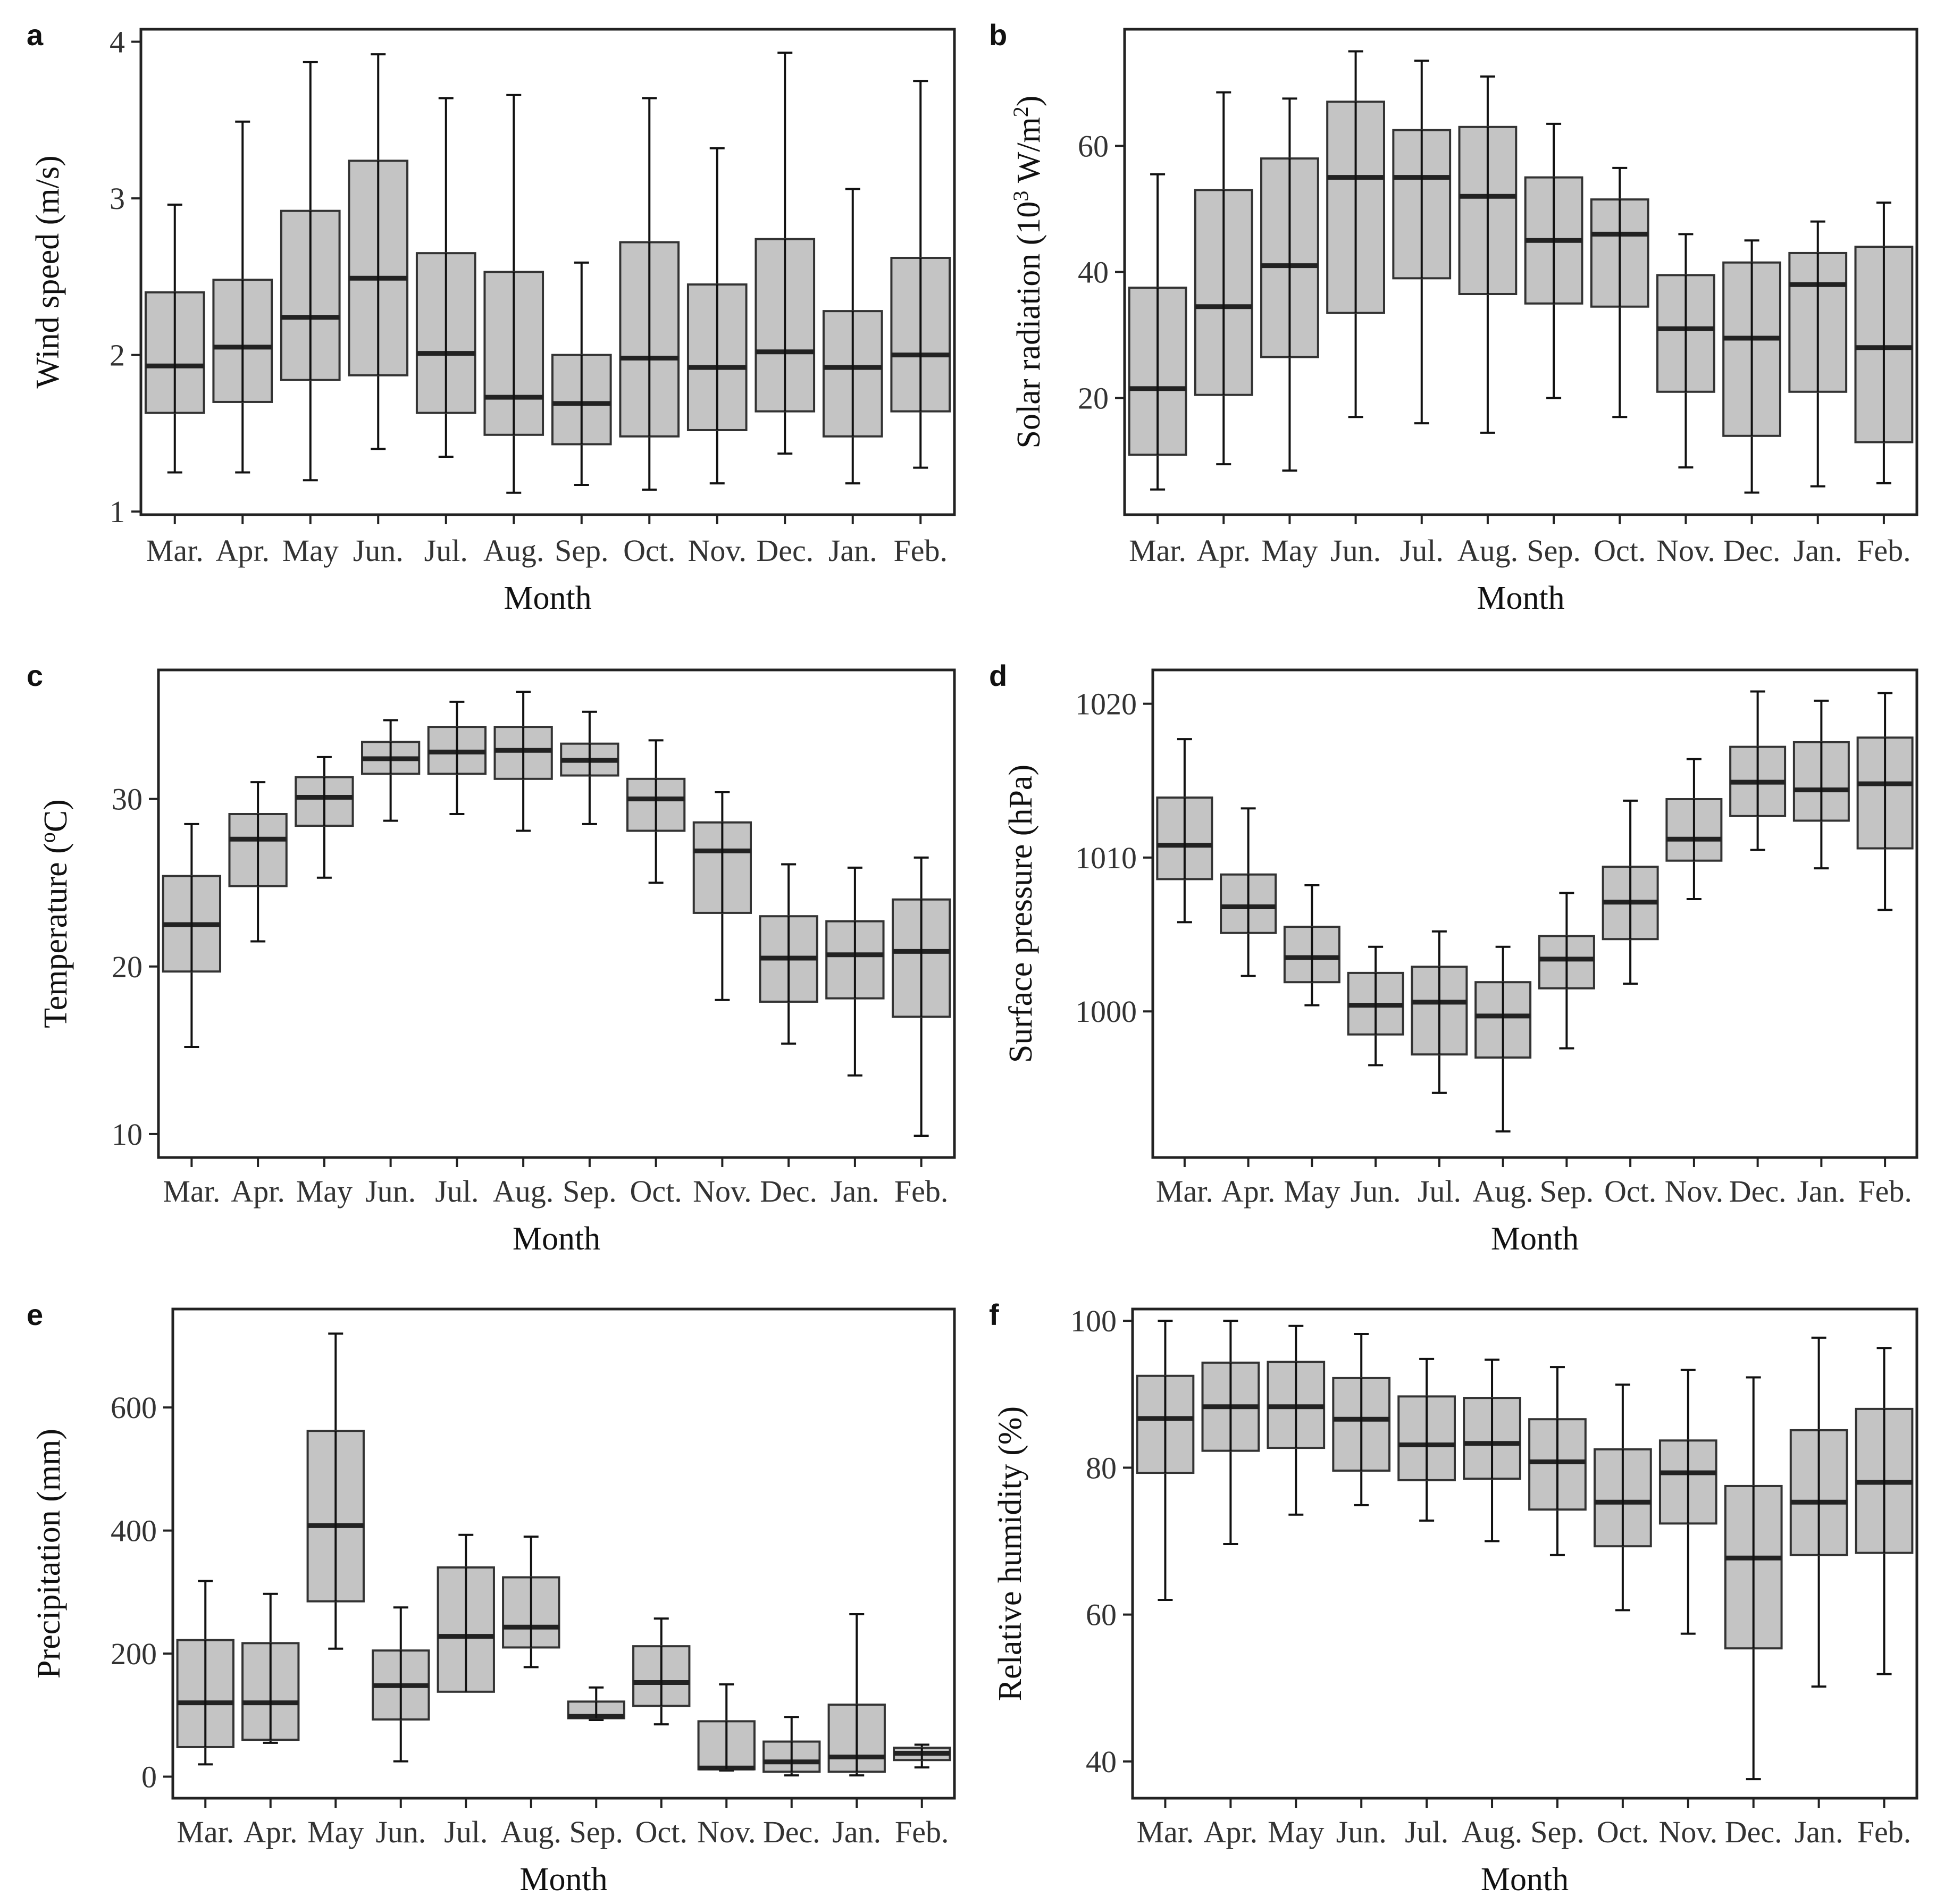 The height and width of the screenshot is (1904, 1936). I want to click on y-tick-label: 0, so click(149, 1776).